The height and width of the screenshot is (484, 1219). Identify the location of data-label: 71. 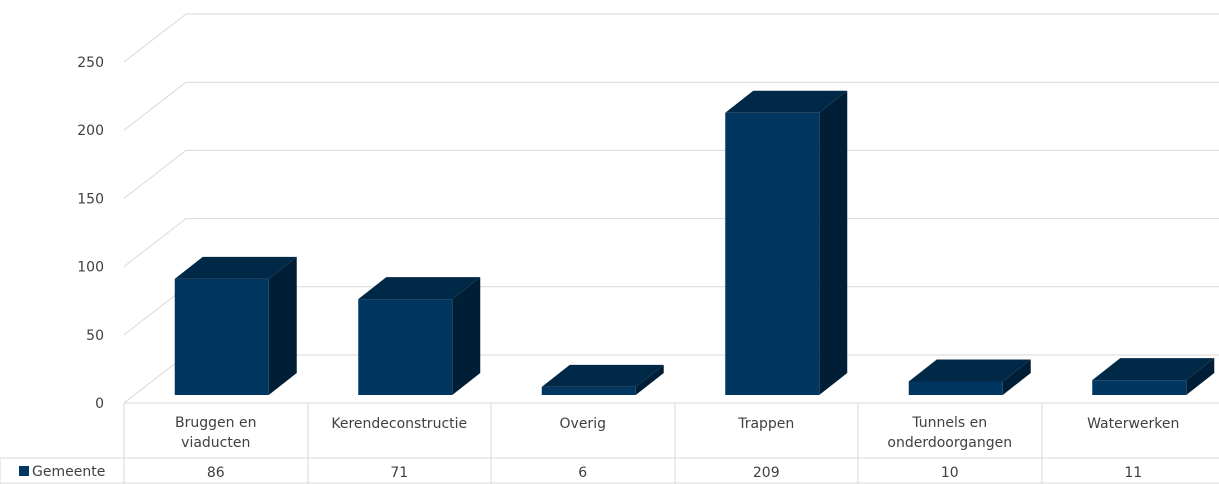
(399, 473).